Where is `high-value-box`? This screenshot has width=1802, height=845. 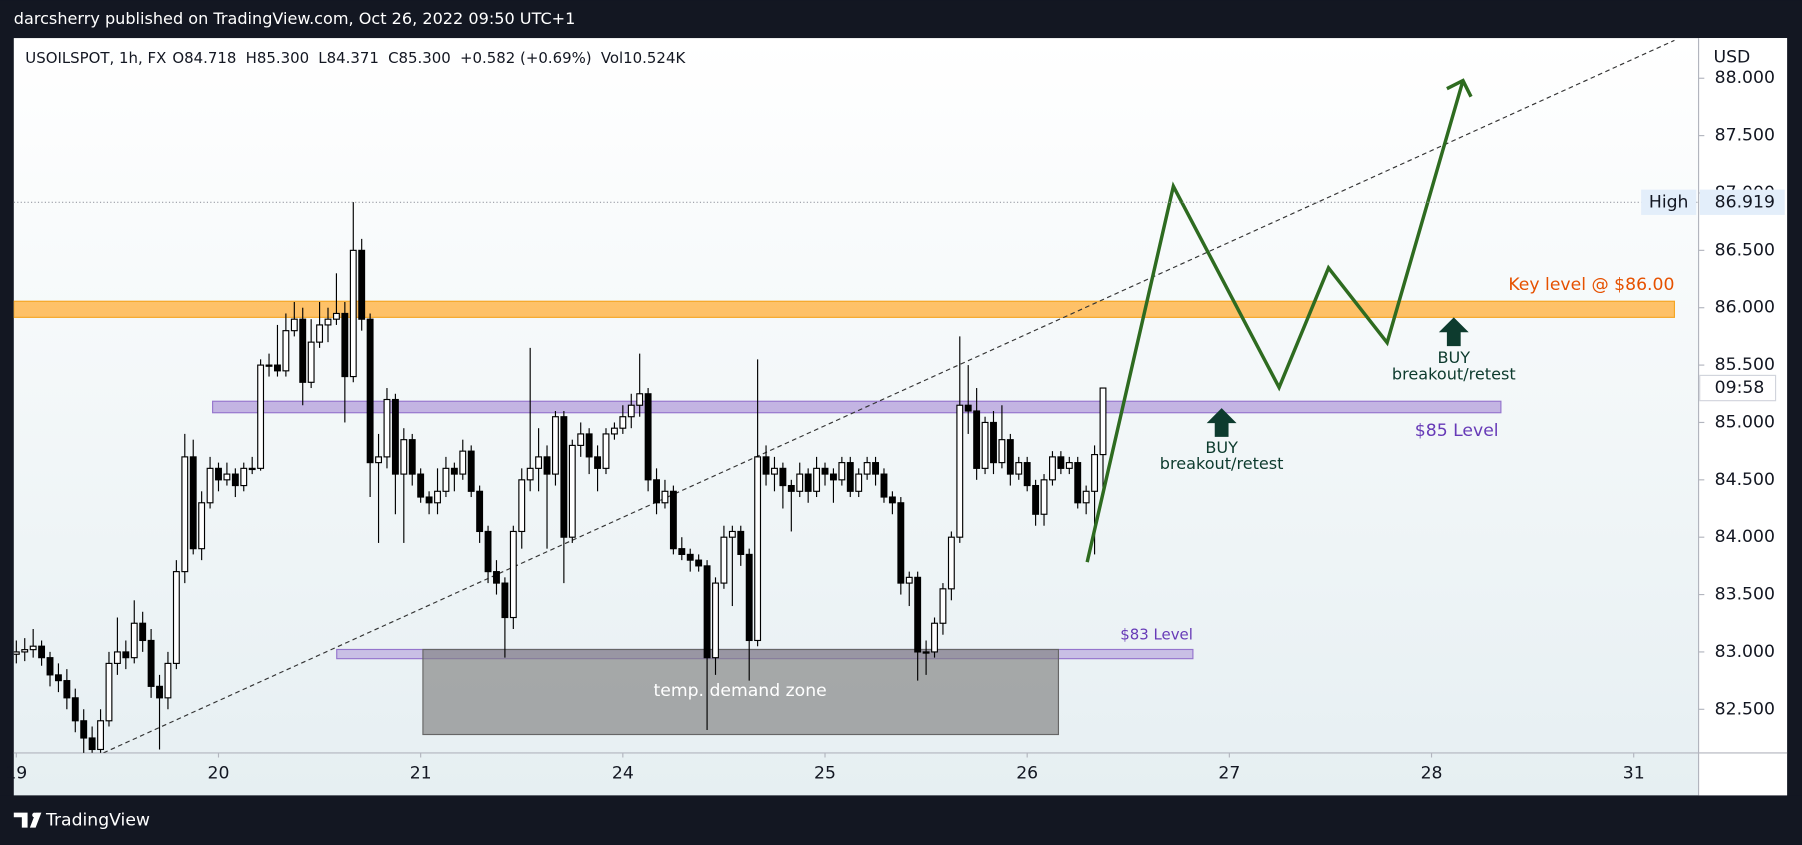 high-value-box is located at coordinates (1742, 202).